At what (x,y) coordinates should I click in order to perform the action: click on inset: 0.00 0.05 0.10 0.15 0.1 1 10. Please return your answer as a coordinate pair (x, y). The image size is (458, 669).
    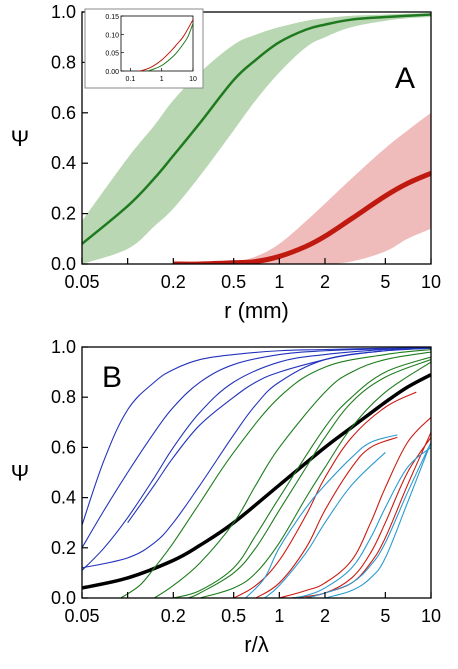
    Looking at the image, I should click on (144, 48).